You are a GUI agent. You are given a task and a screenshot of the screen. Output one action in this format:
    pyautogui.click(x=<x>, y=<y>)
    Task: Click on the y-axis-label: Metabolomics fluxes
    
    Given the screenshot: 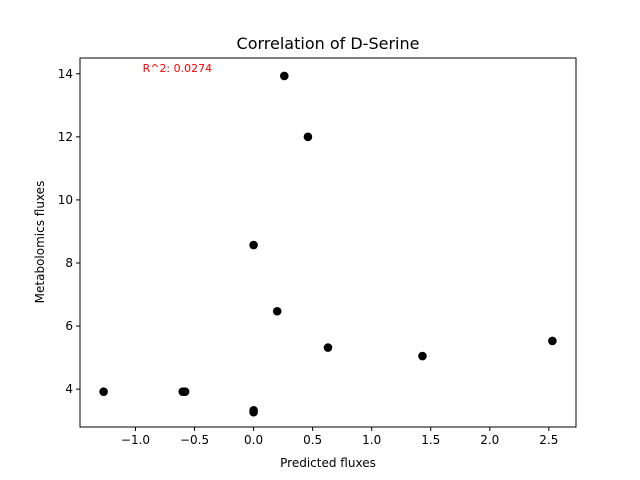 What is the action you would take?
    pyautogui.click(x=40, y=242)
    